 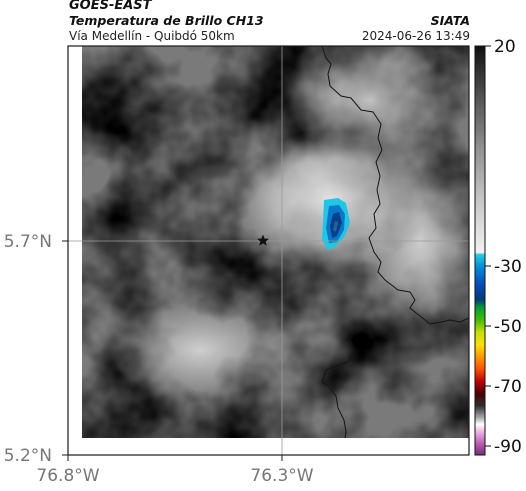 I want to click on region-subtitle: Vía Medellín - Quibdó 50km, so click(x=152, y=36).